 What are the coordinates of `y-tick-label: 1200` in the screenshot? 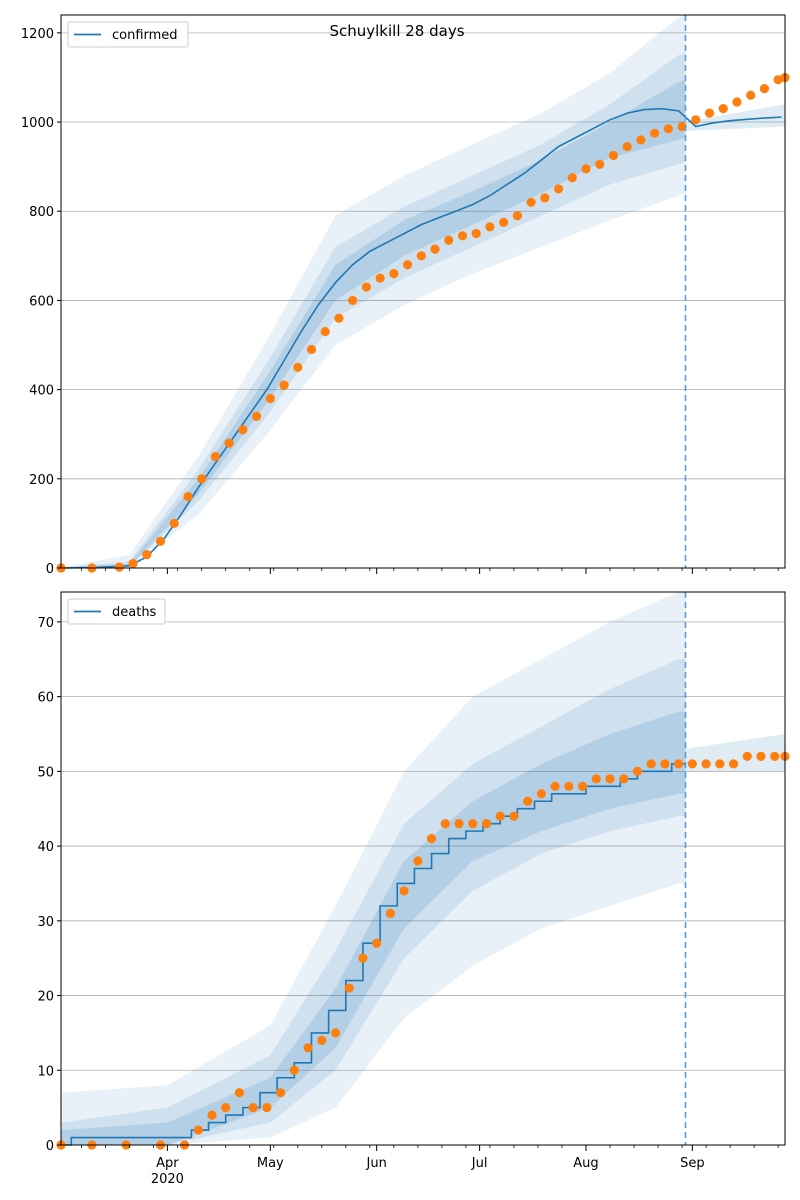 It's located at (37, 34).